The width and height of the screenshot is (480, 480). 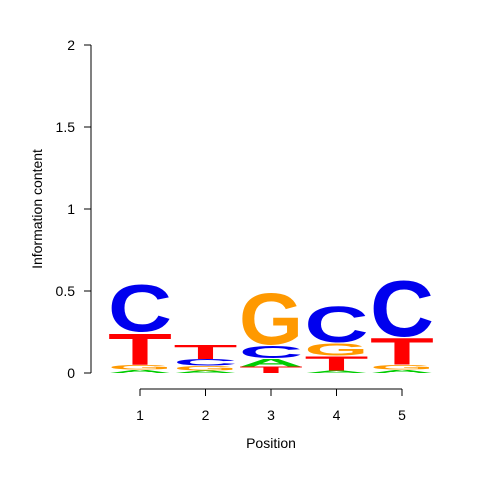 I want to click on x-tick-label: 2, so click(x=206, y=415).